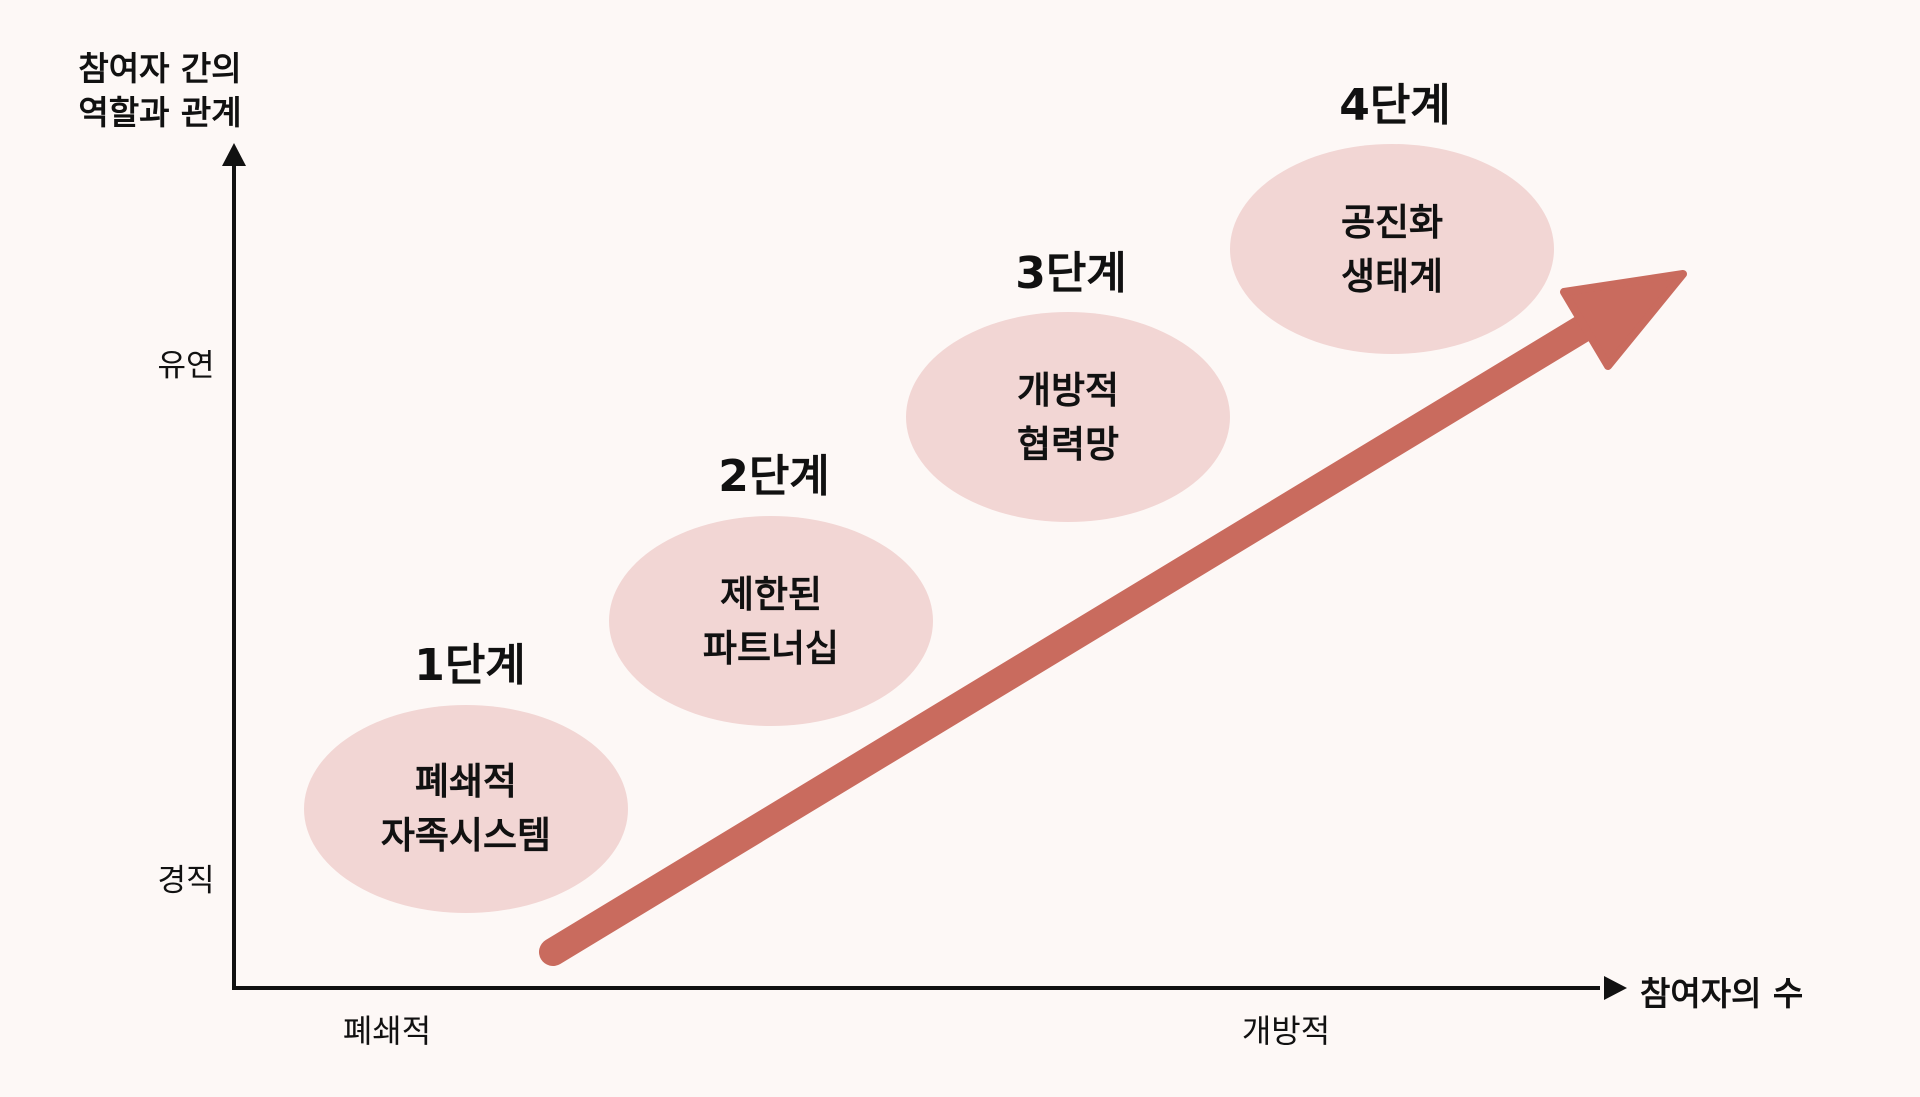 The height and width of the screenshot is (1097, 1920). What do you see at coordinates (1286, 1031) in the screenshot?
I see `x-tick-open: 개방적` at bounding box center [1286, 1031].